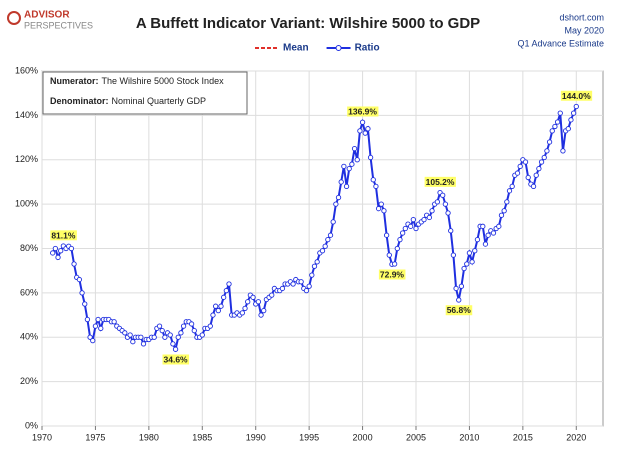 The width and height of the screenshot is (630, 460). Describe the element at coordinates (31, 425) in the screenshot. I see `y-tick-label: 0%` at that location.